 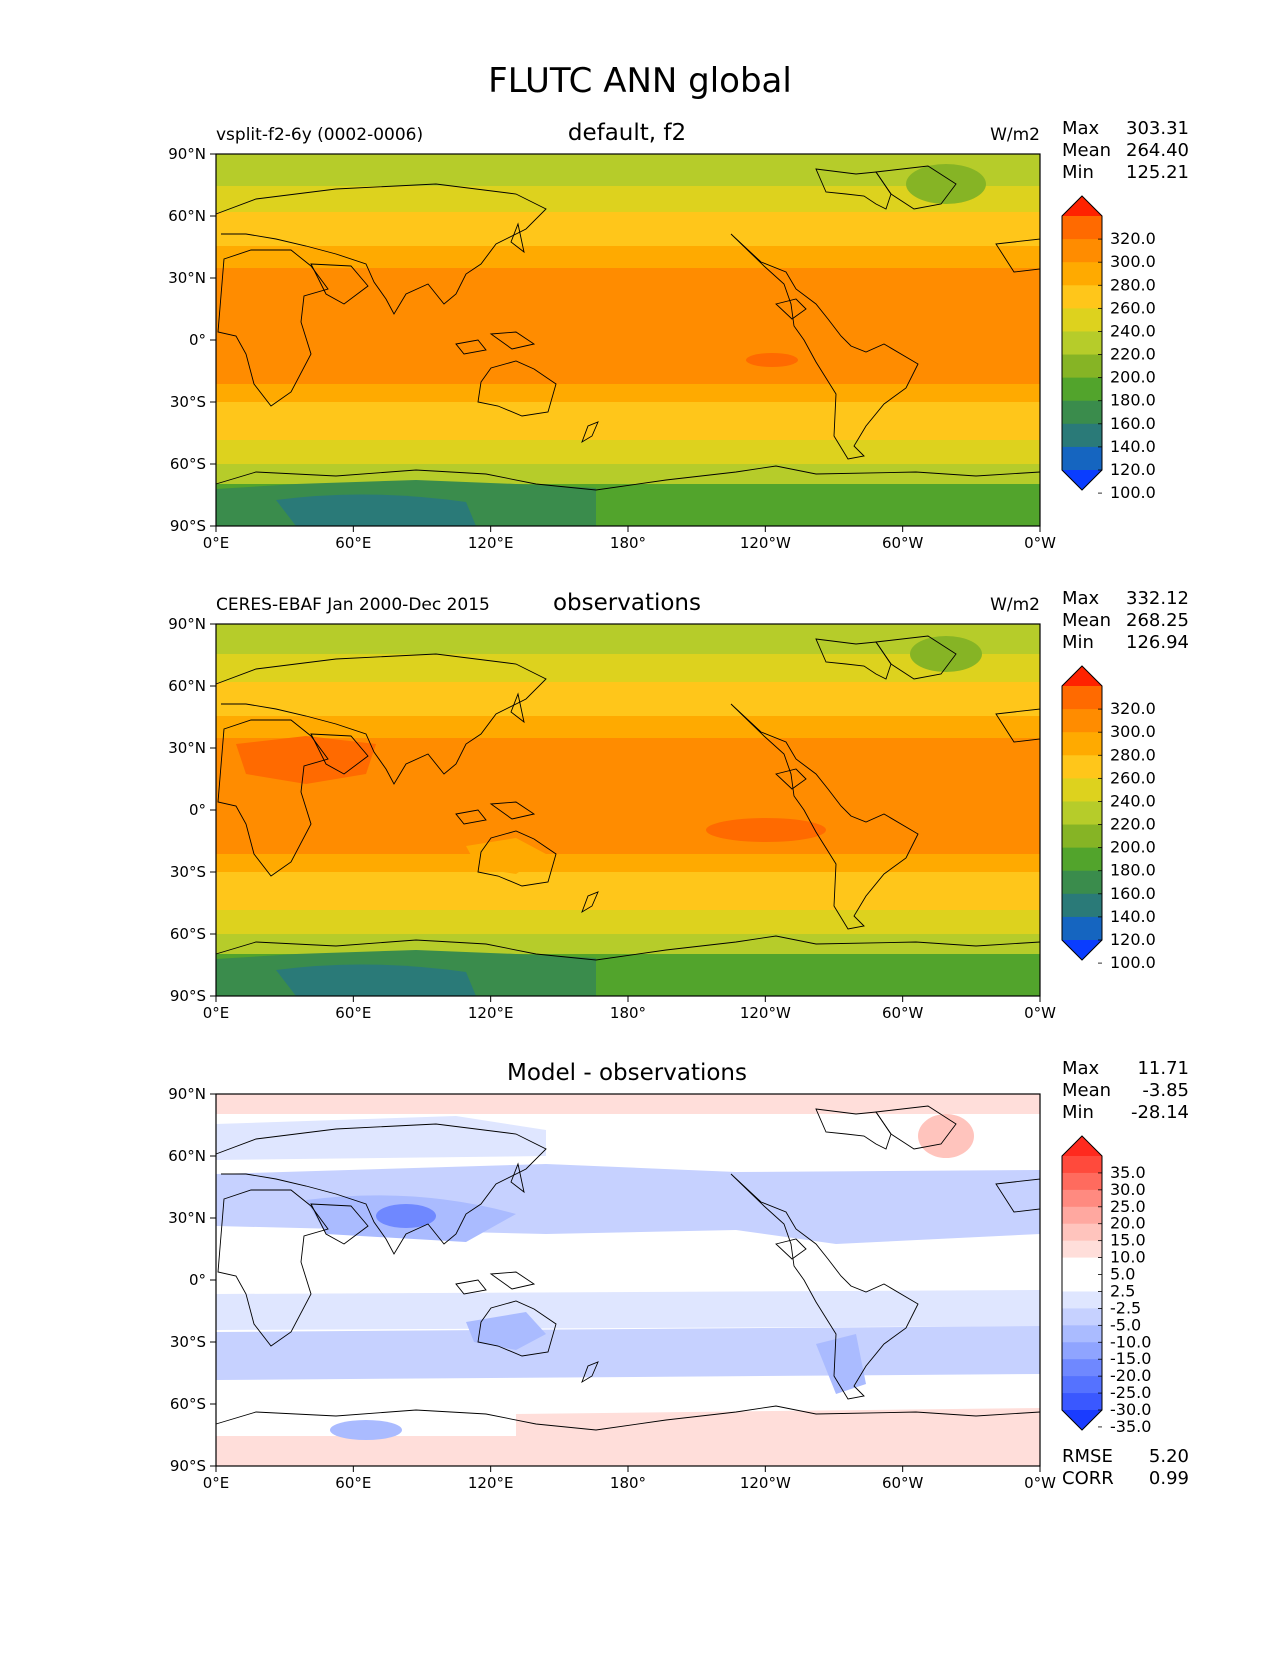 What do you see at coordinates (1078, 172) in the screenshot?
I see `stat-min-label: Min` at bounding box center [1078, 172].